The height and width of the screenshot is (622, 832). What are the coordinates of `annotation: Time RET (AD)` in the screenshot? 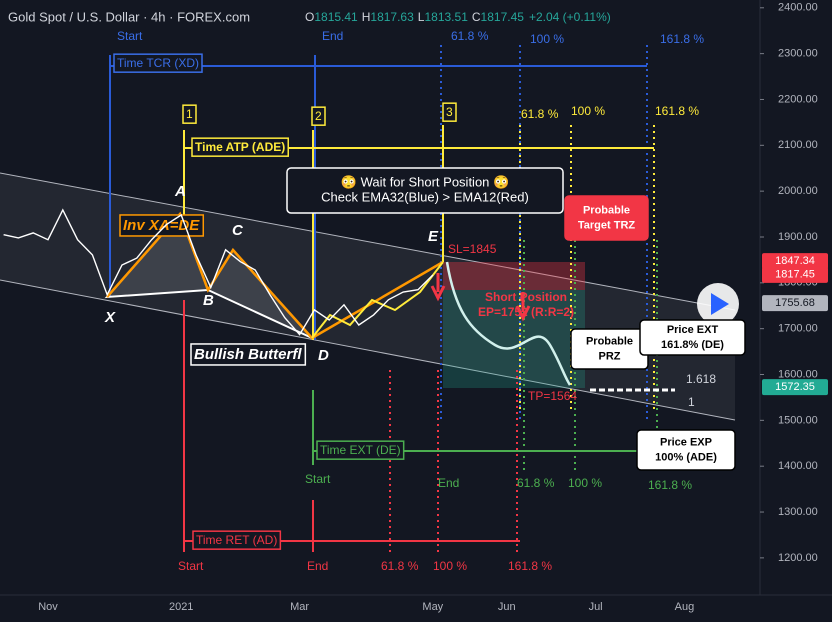 It's located at (237, 540).